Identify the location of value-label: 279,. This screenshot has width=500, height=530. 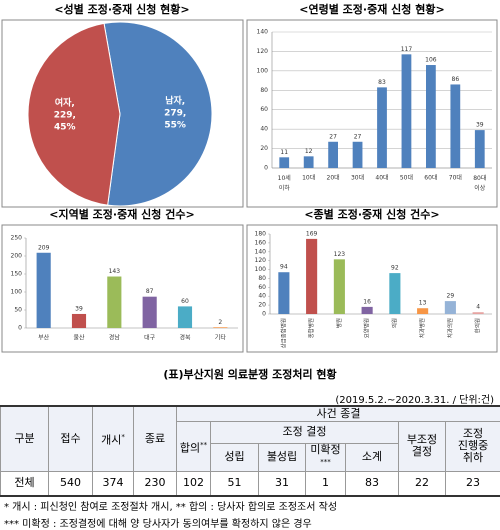
(175, 113).